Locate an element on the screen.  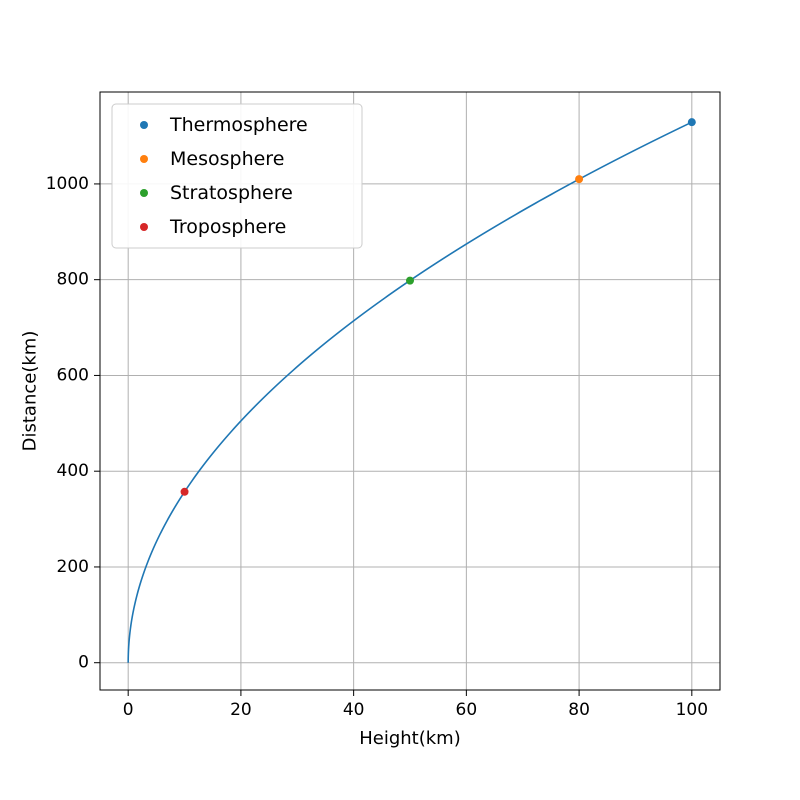
scatter-point-mesosphere is located at coordinates (579, 179).